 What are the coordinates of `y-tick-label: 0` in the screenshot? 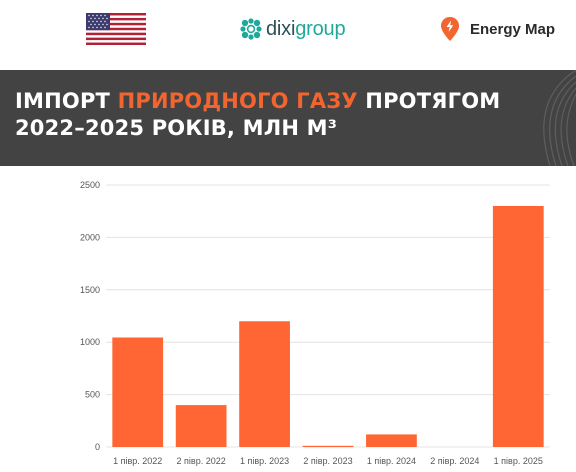 It's located at (97, 447).